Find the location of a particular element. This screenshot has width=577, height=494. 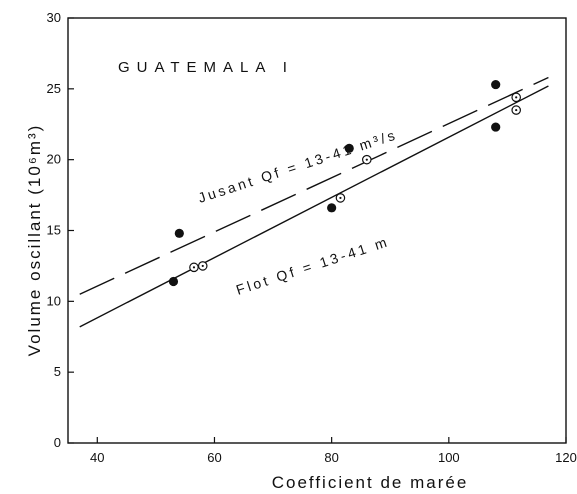

plot-title: GUATEMALA I is located at coordinates (206, 67).